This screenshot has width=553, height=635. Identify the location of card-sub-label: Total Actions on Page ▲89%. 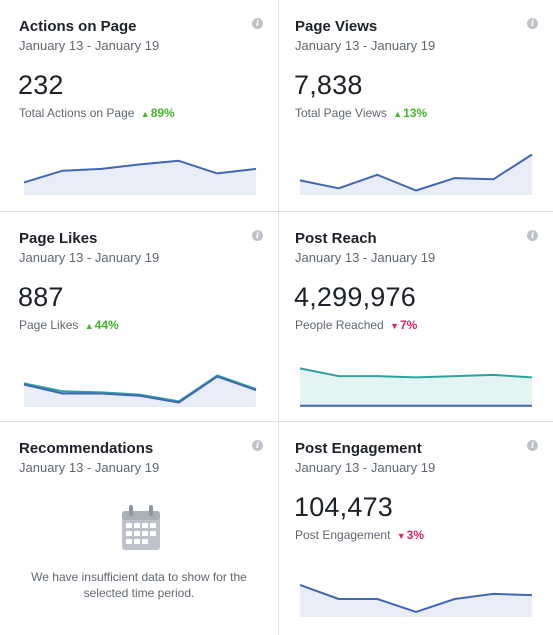
(97, 113).